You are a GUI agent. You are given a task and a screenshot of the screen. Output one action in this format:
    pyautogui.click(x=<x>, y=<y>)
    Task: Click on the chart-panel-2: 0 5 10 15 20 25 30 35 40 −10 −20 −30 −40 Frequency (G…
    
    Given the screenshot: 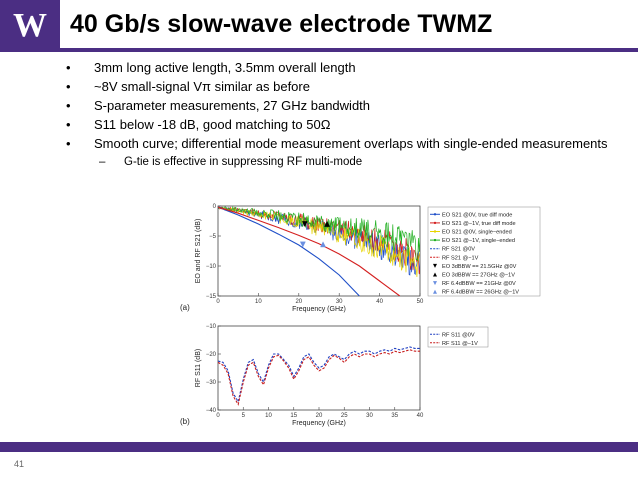 What is the action you would take?
    pyautogui.click(x=334, y=375)
    